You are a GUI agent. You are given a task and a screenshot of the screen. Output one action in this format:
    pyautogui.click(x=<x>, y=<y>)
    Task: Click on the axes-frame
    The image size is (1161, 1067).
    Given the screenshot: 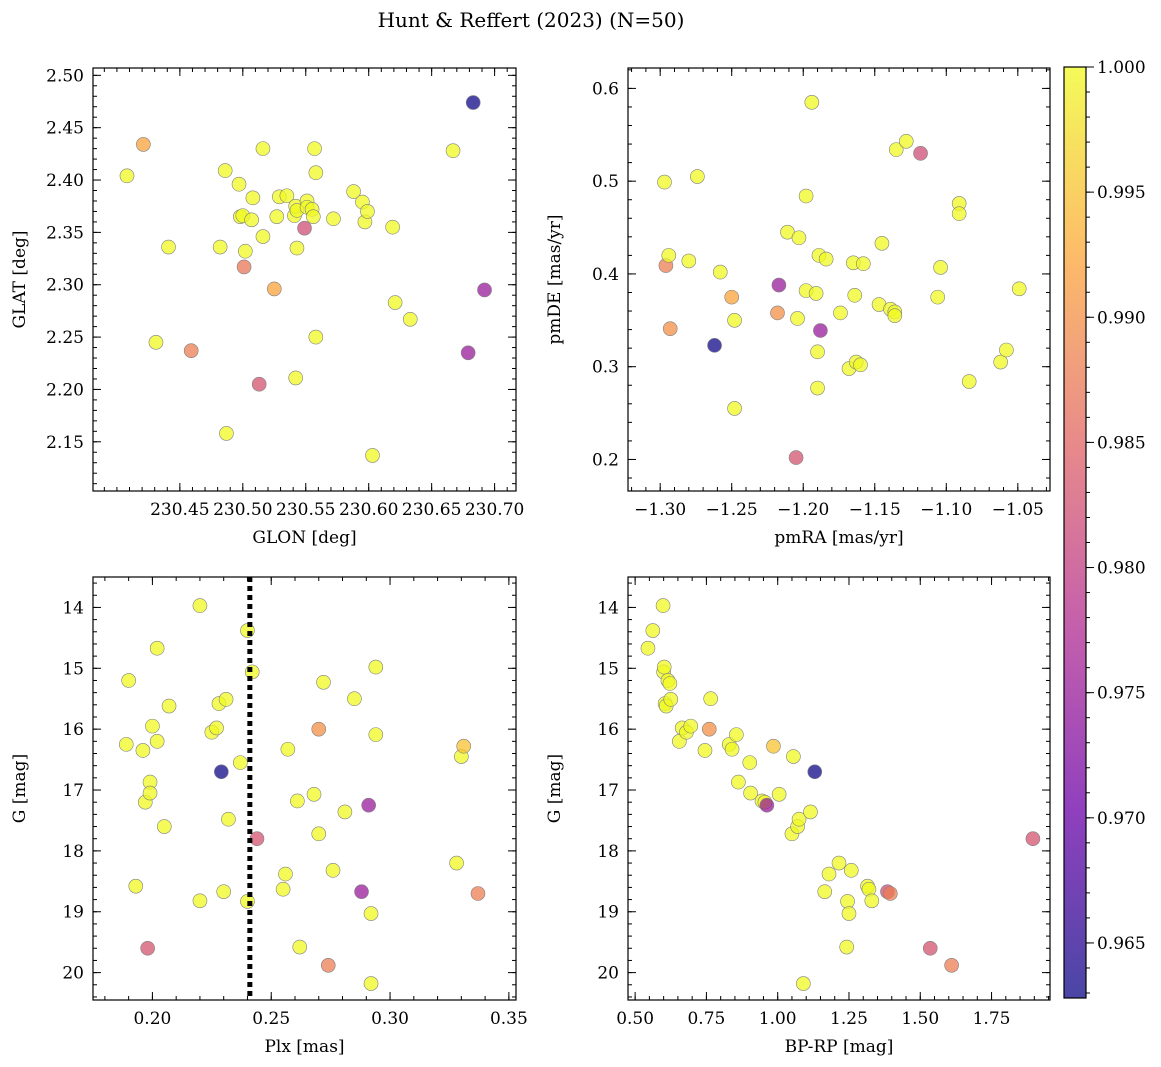 What is the action you would take?
    pyautogui.click(x=839, y=788)
    